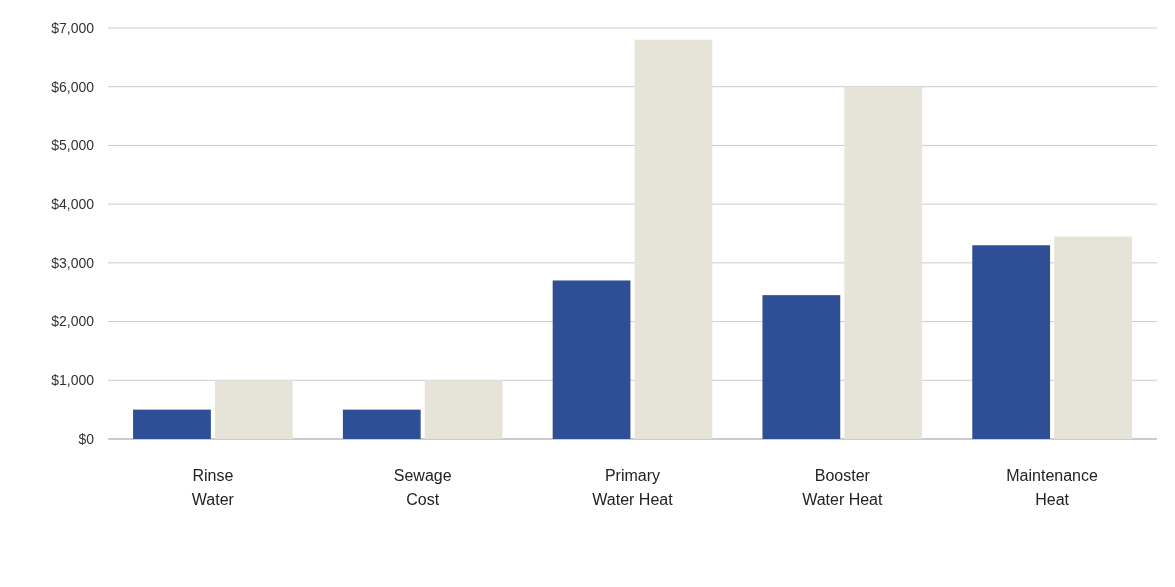  What do you see at coordinates (73, 262) in the screenshot?
I see `y-tick-label: $3,000` at bounding box center [73, 262].